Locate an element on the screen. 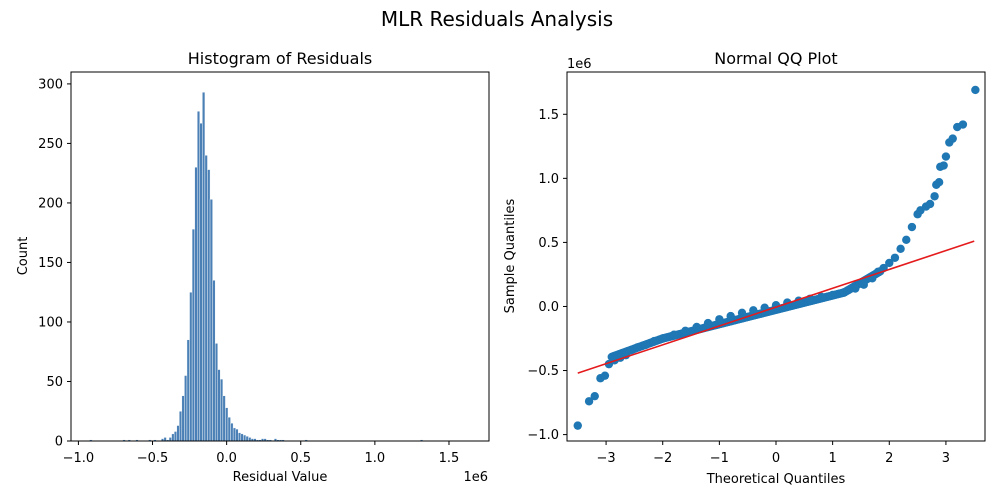 This screenshot has height=500, width=1000. qq-x-tick-label: −3 is located at coordinates (605, 458).